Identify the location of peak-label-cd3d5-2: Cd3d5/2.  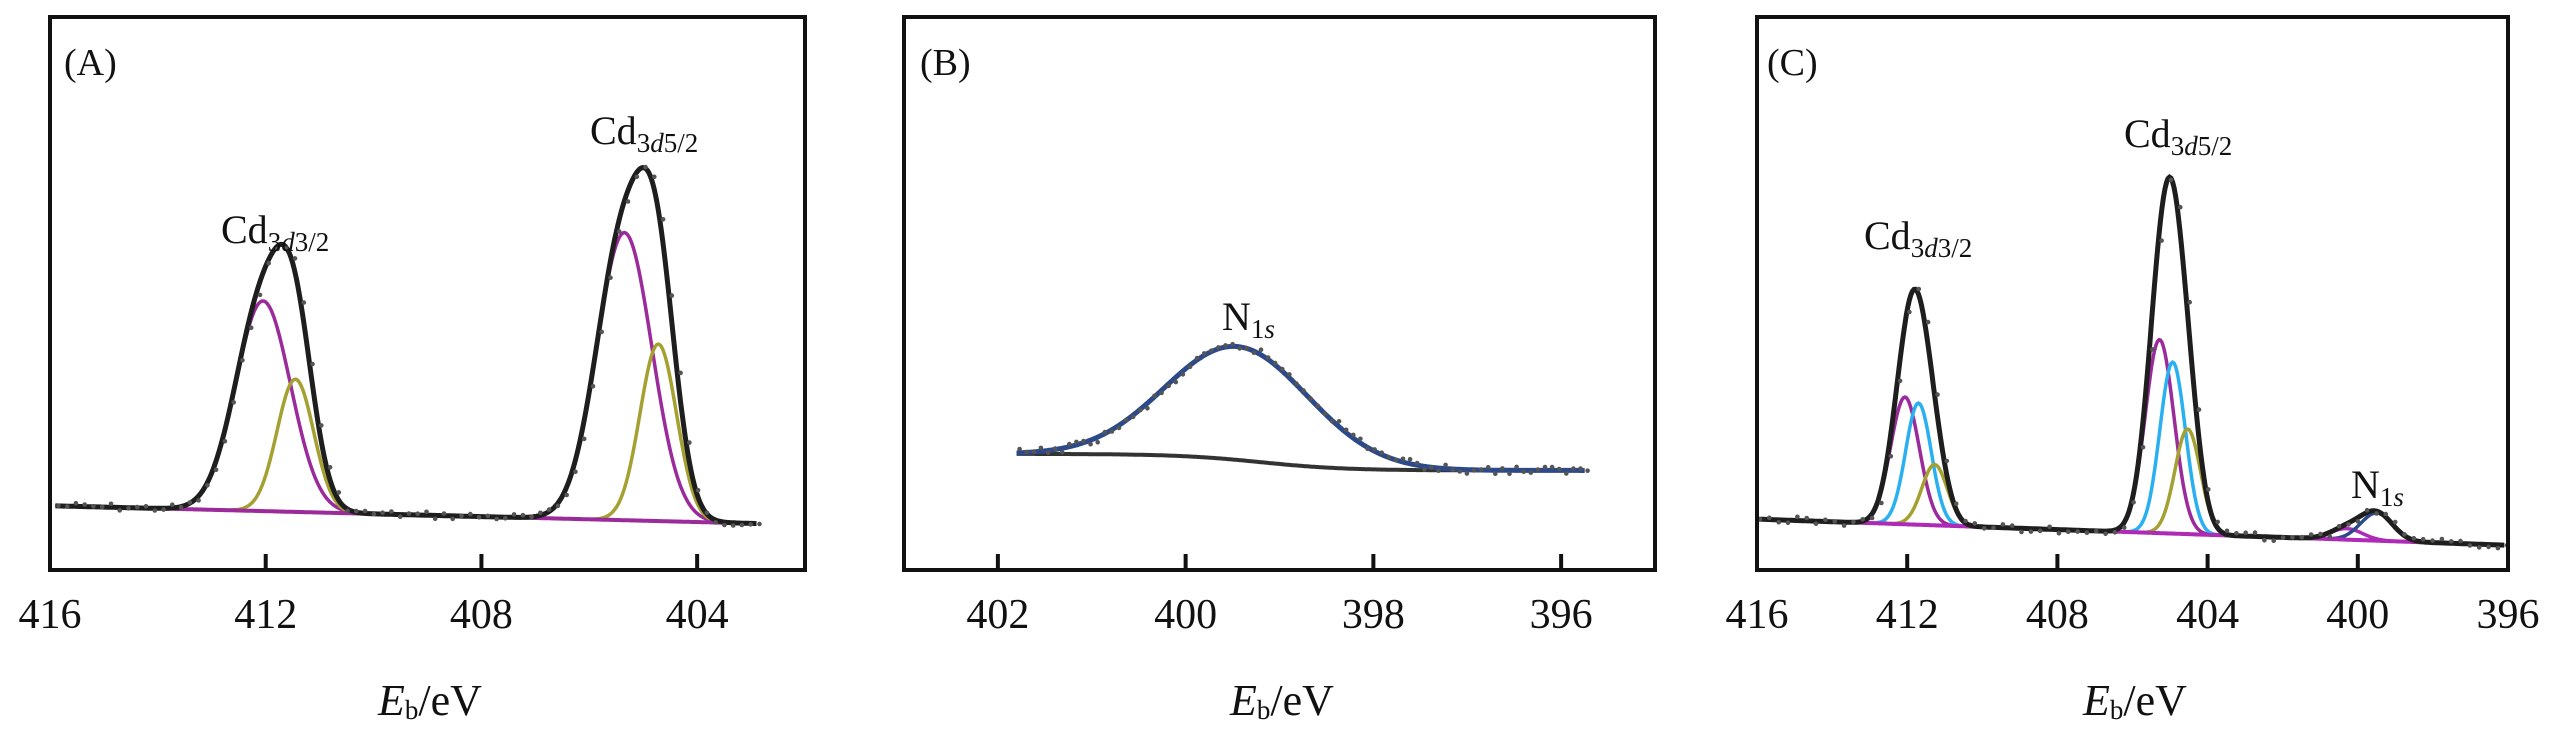
(644, 133).